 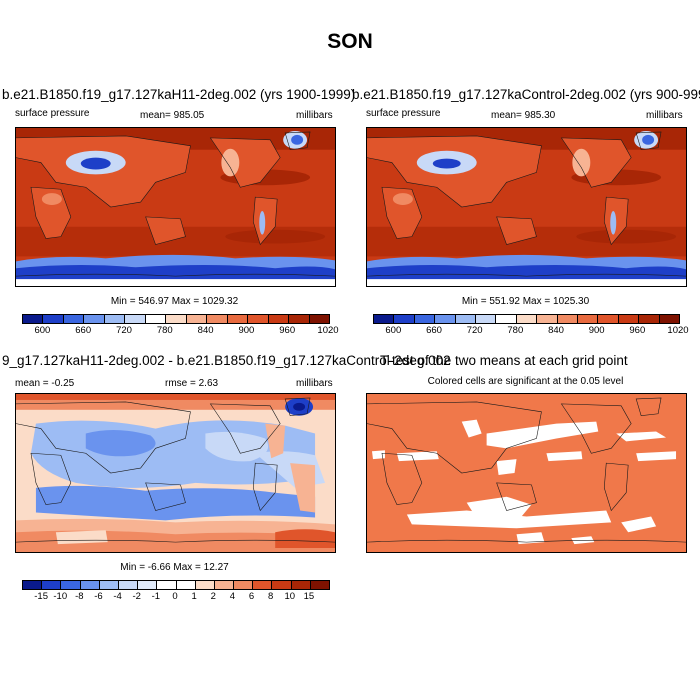 I want to click on panel3-rmse-label: rmse = 2.63, so click(x=192, y=383).